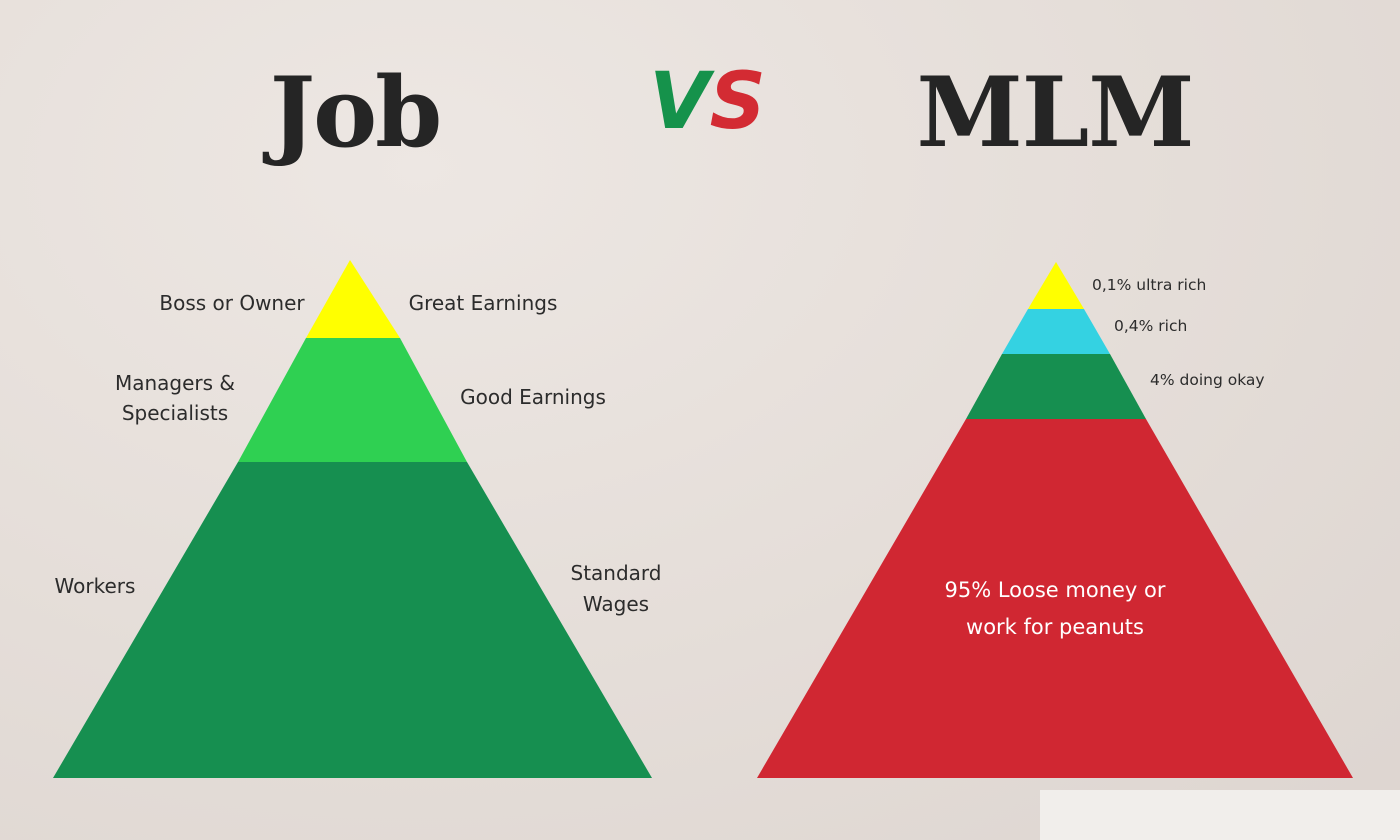 Image resolution: width=1400 pixels, height=840 pixels. Describe the element at coordinates (616, 604) in the screenshot. I see `job-label-standard-line2: Wages` at that location.